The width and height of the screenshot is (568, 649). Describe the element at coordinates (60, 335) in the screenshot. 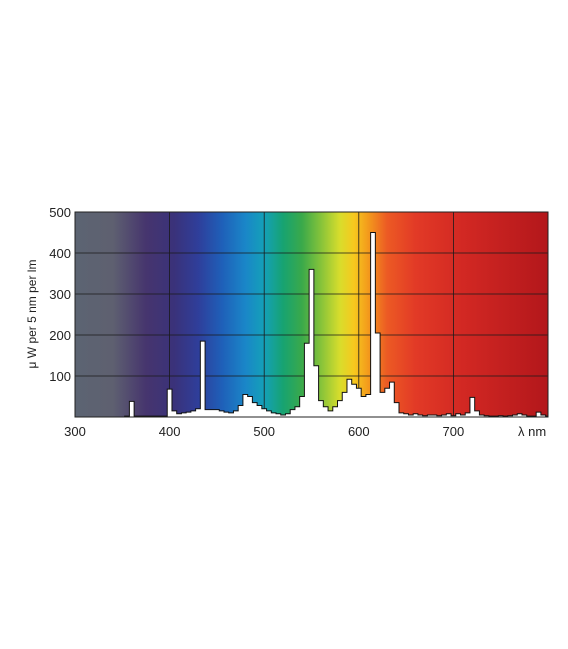

I see `y-tick-label: 200` at that location.